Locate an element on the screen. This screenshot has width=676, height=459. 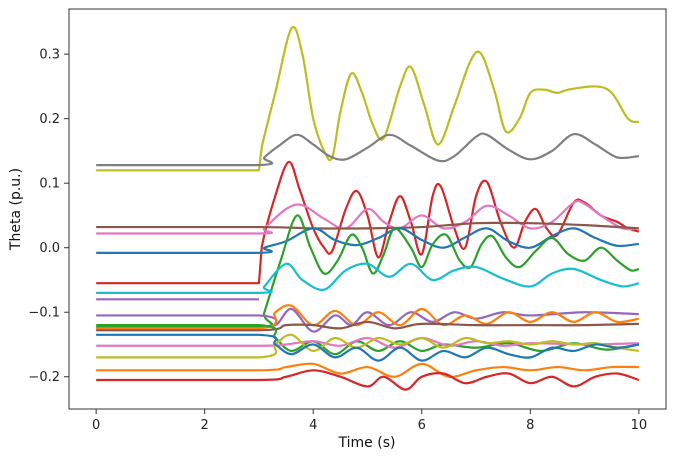
y-tick-label: 0.2 is located at coordinates (49, 119).